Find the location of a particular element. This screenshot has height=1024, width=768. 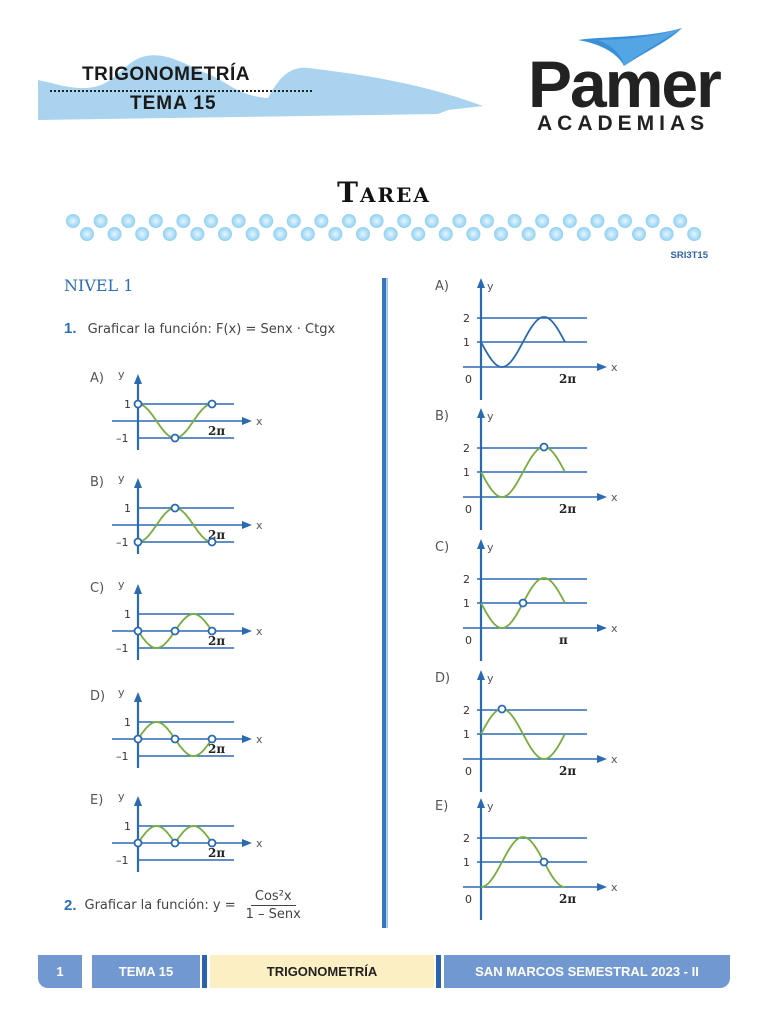

question-text: Graficar la función: y = is located at coordinates (160, 905).